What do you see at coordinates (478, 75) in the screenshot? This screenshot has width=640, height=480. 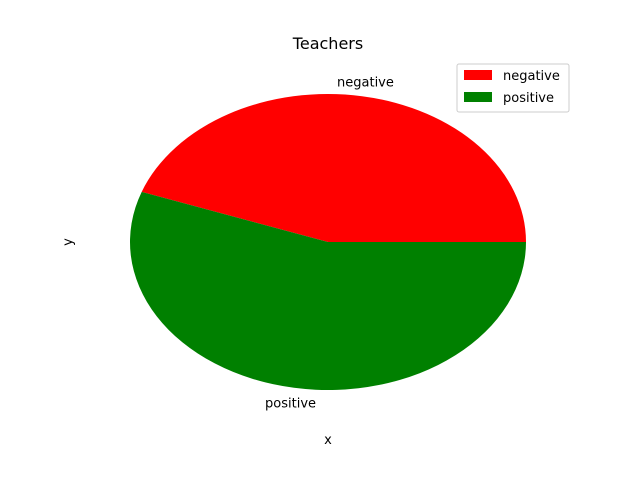 I see `legend-swatch-negative` at bounding box center [478, 75].